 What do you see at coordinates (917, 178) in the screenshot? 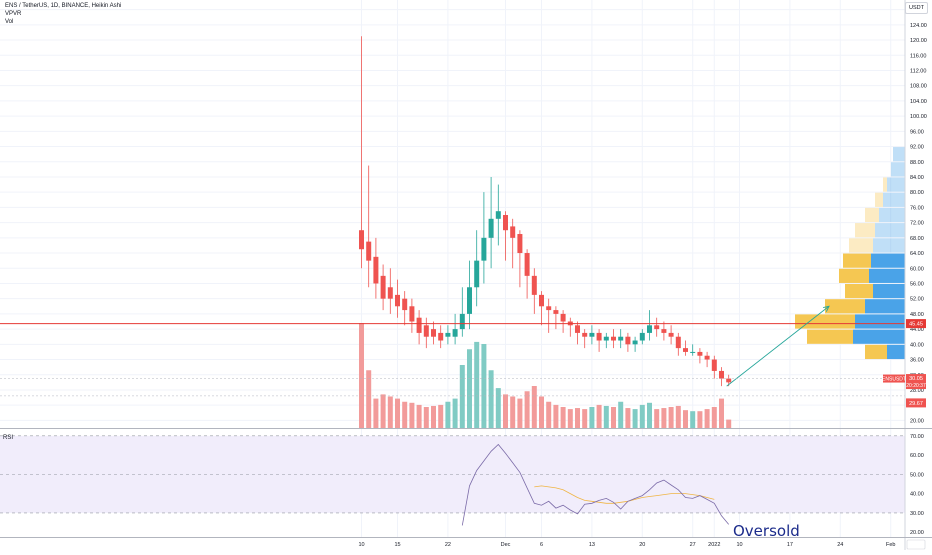
I see `price-tick-label: 84.00` at bounding box center [917, 178].